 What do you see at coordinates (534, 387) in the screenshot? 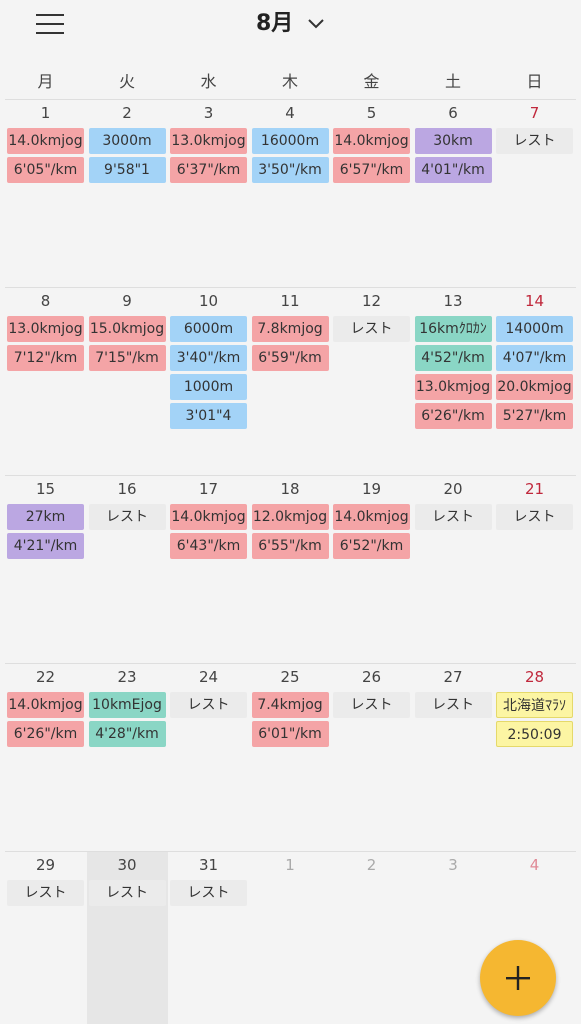
I see `event-chip: 20.0kmjog` at bounding box center [534, 387].